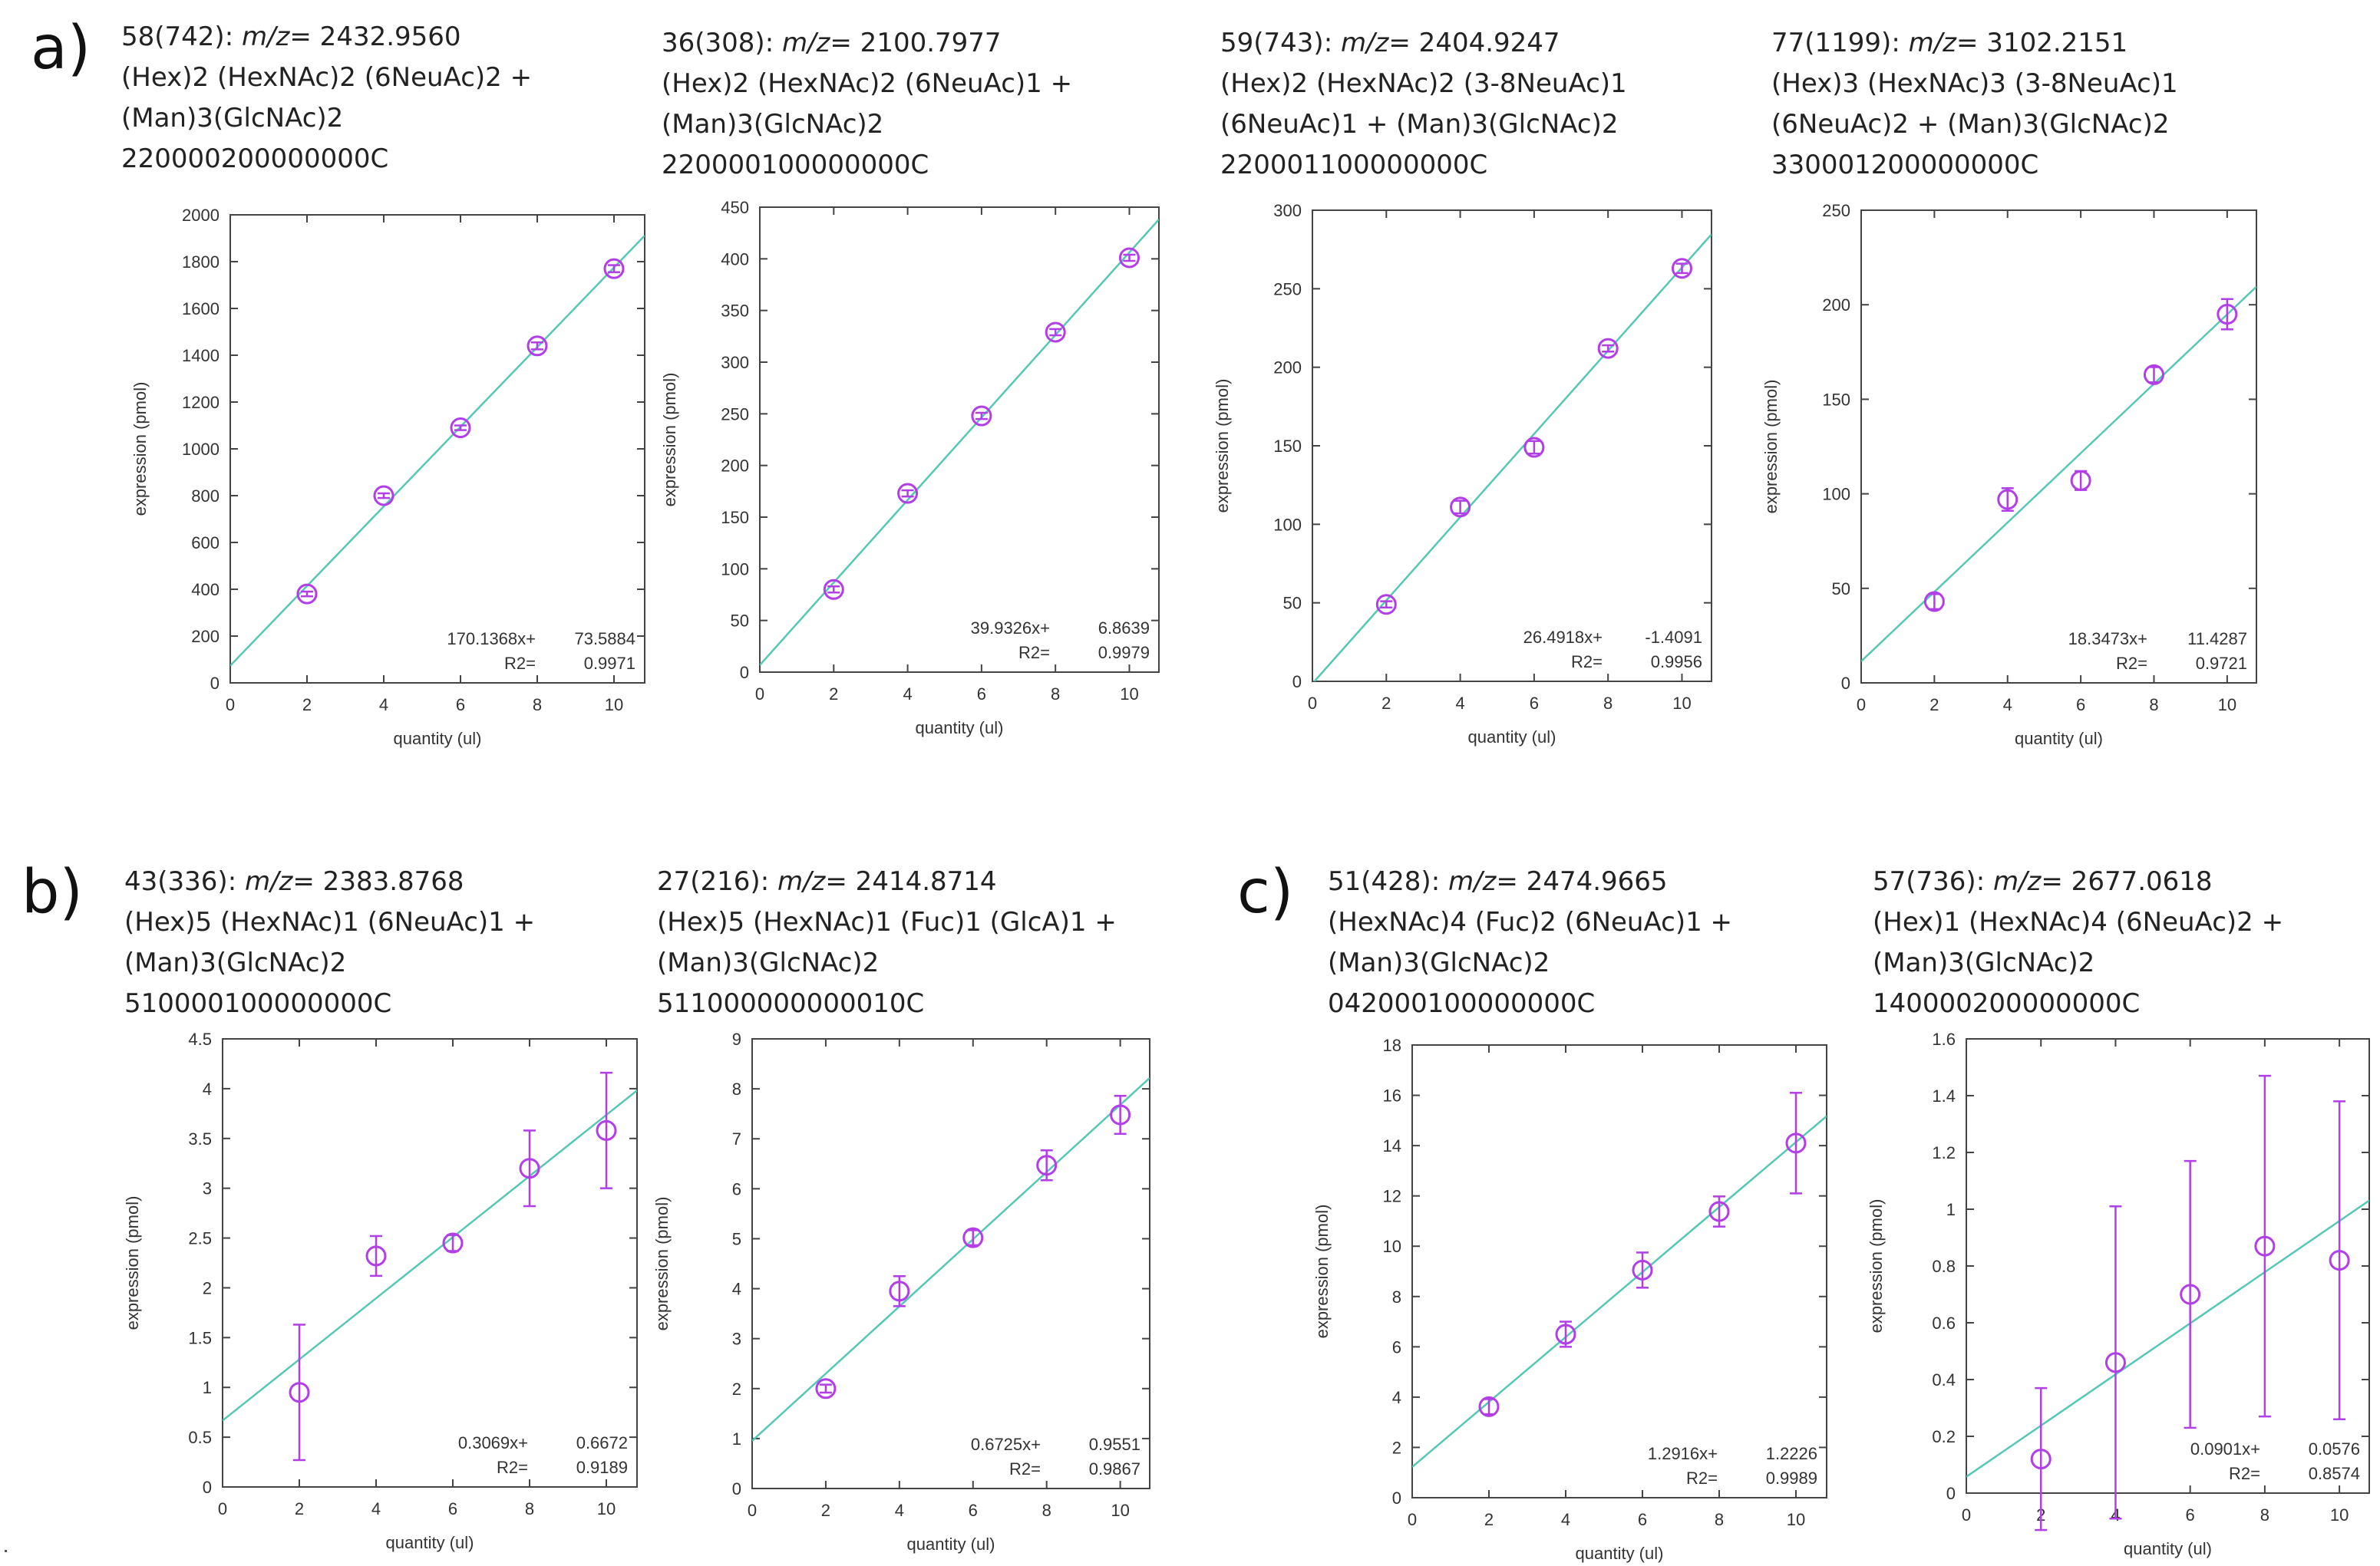  Describe the element at coordinates (208, 1089) in the screenshot. I see `y-tick-label: 4` at that location.